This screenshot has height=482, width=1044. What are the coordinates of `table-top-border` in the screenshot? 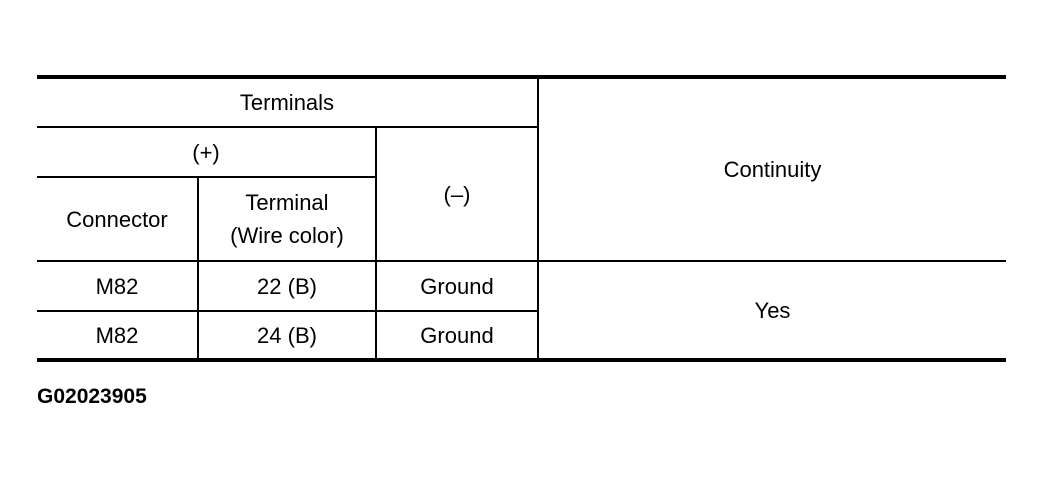 It's located at (521, 77).